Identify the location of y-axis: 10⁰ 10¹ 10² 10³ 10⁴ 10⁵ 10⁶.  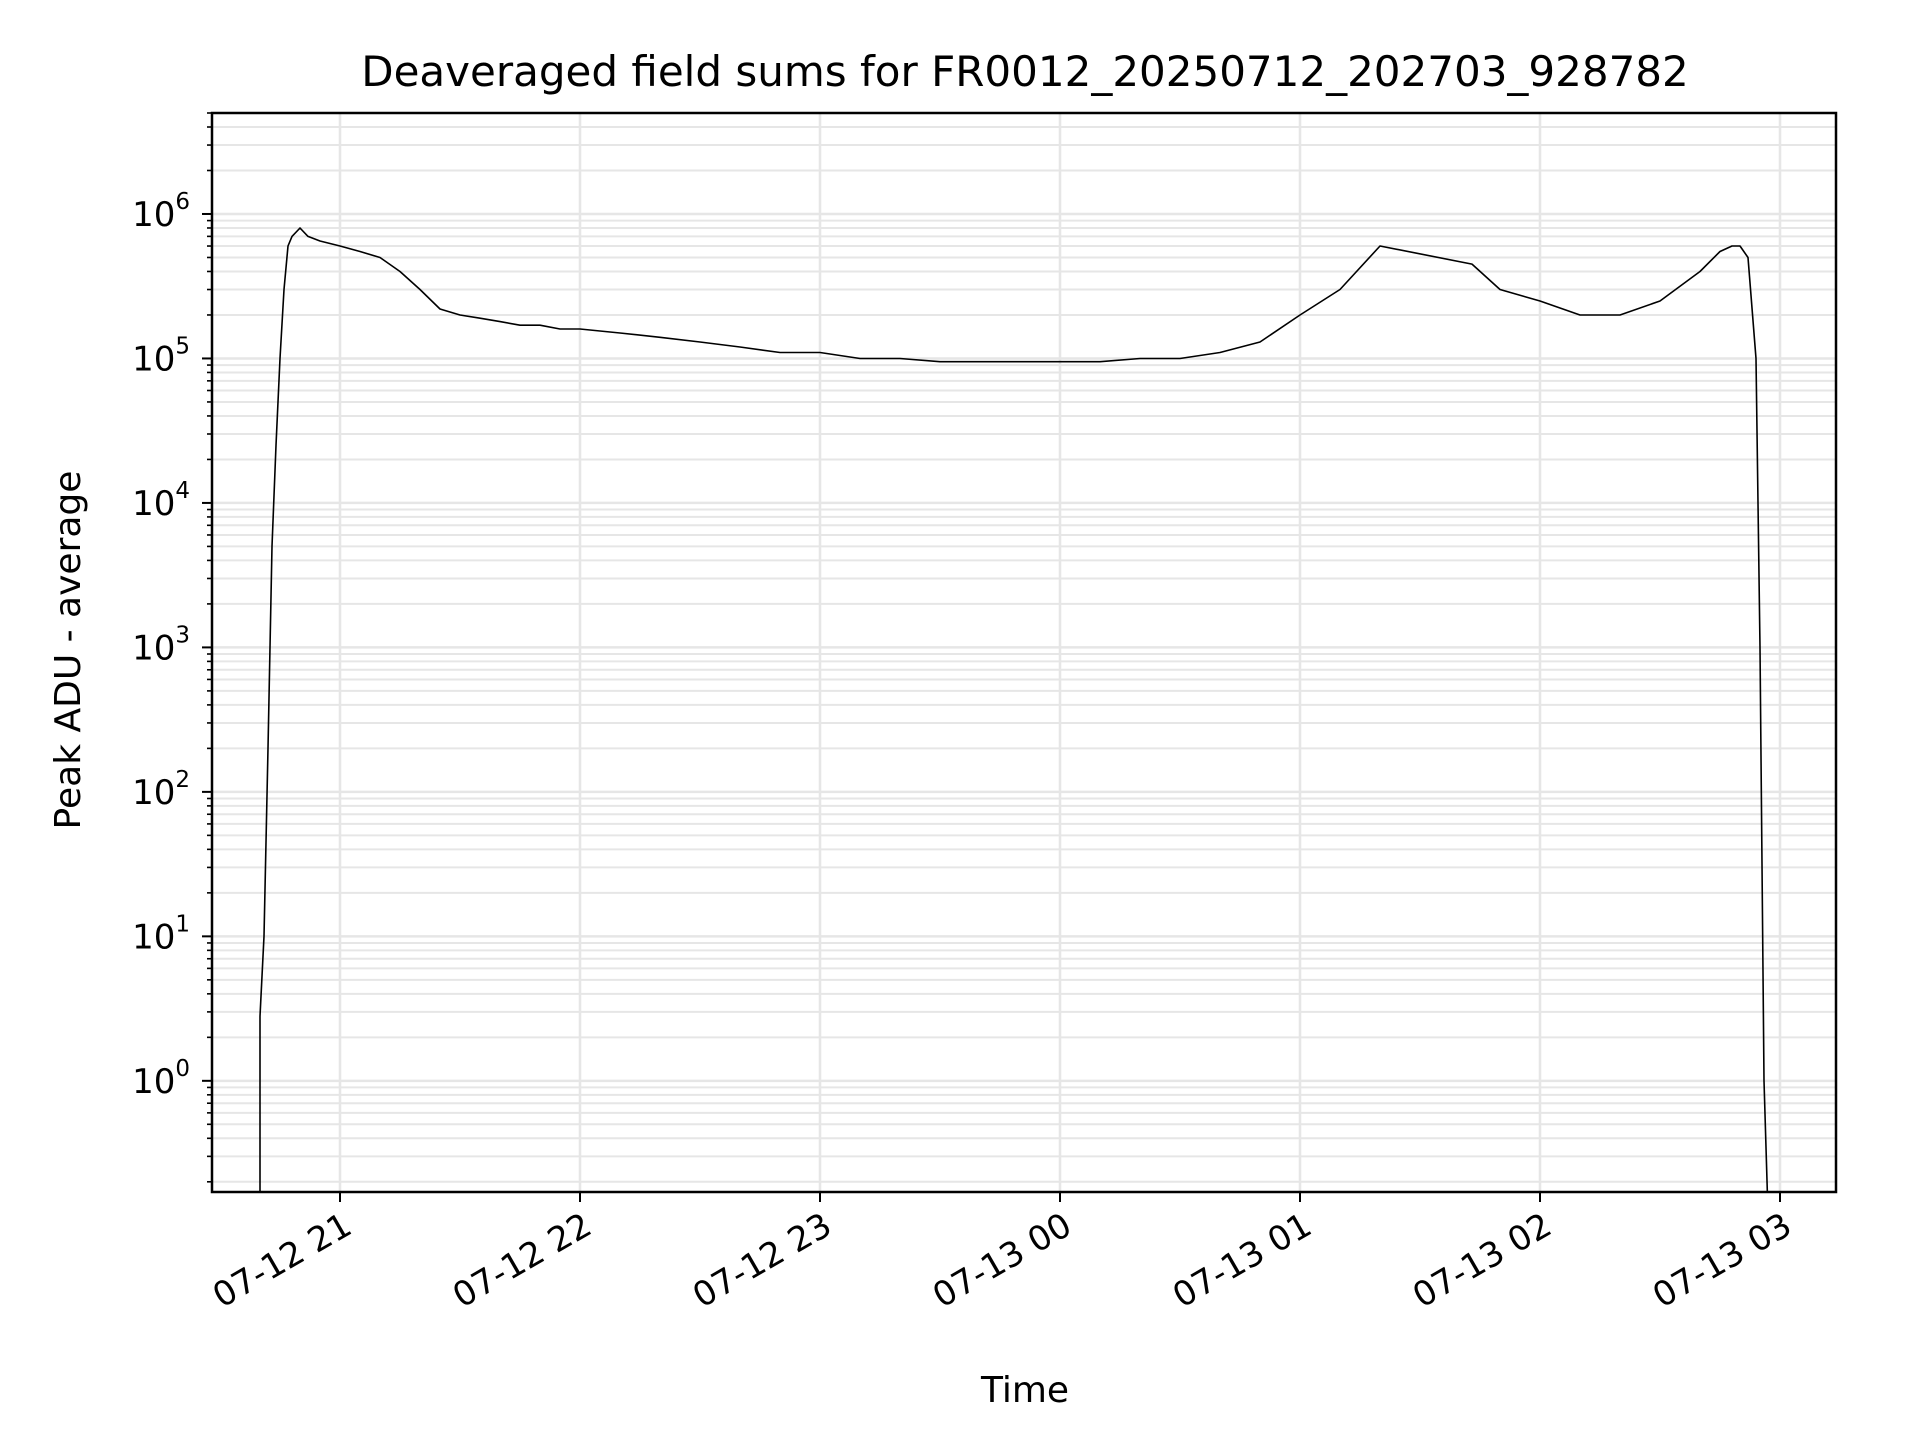
(172, 647).